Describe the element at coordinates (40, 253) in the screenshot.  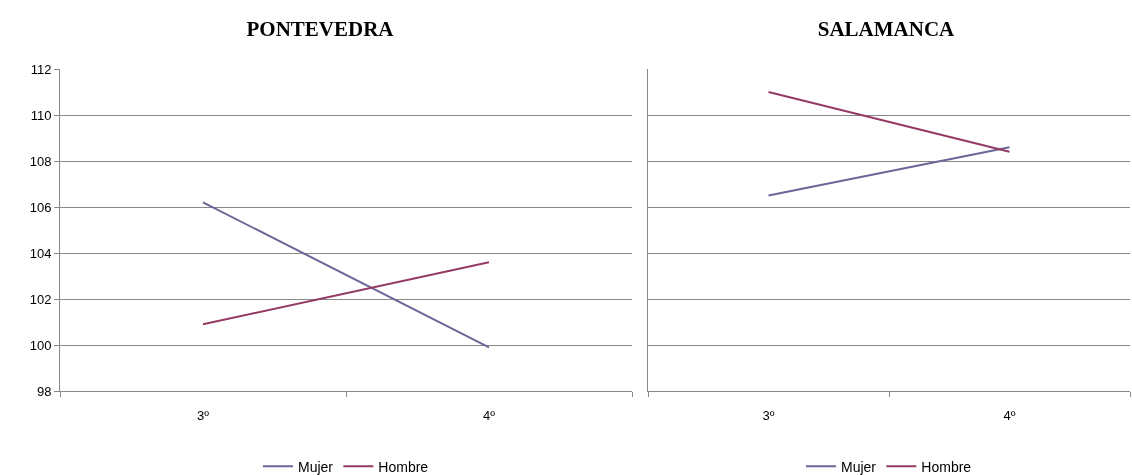
I see `y-tick-label: 104` at that location.